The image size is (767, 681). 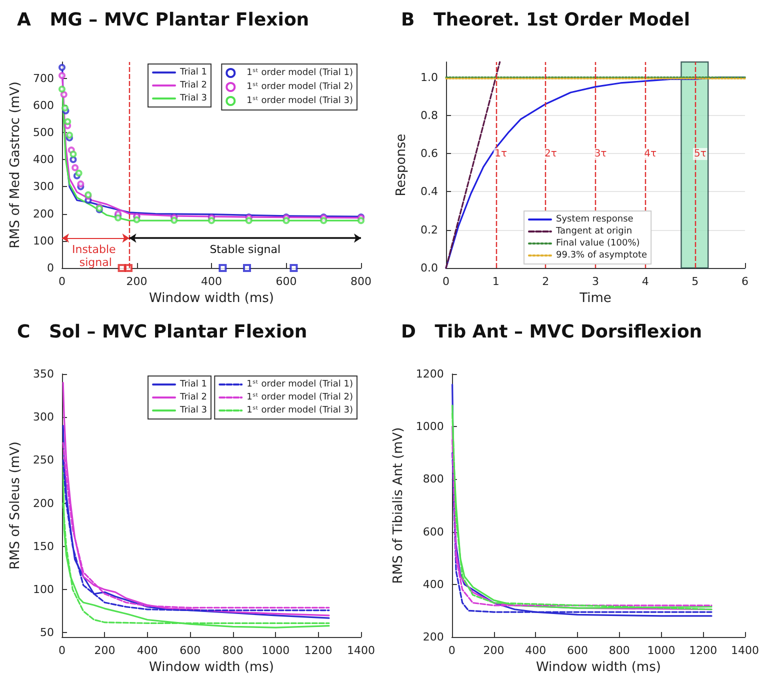 I want to click on x-tick-label: 3, so click(x=595, y=281).